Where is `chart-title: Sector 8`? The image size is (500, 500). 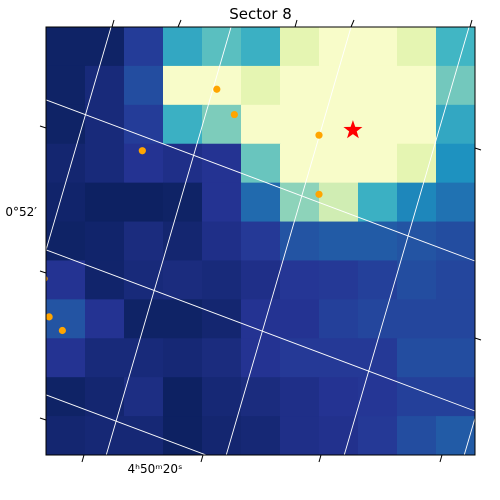
chart-title: Sector 8 is located at coordinates (260, 14).